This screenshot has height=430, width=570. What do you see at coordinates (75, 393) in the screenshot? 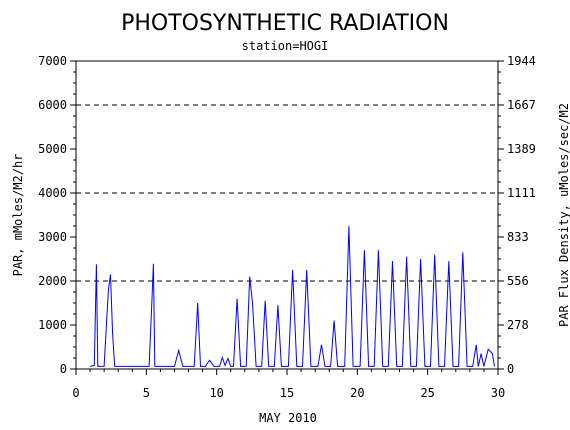
I see `x-tick-label: 0` at bounding box center [75, 393].